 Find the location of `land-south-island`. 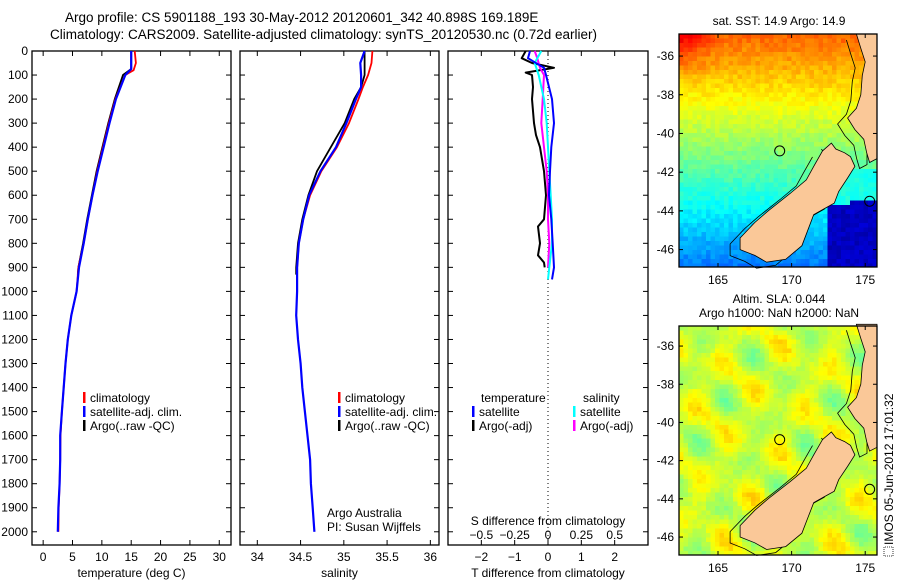

land-south-island is located at coordinates (797, 490).